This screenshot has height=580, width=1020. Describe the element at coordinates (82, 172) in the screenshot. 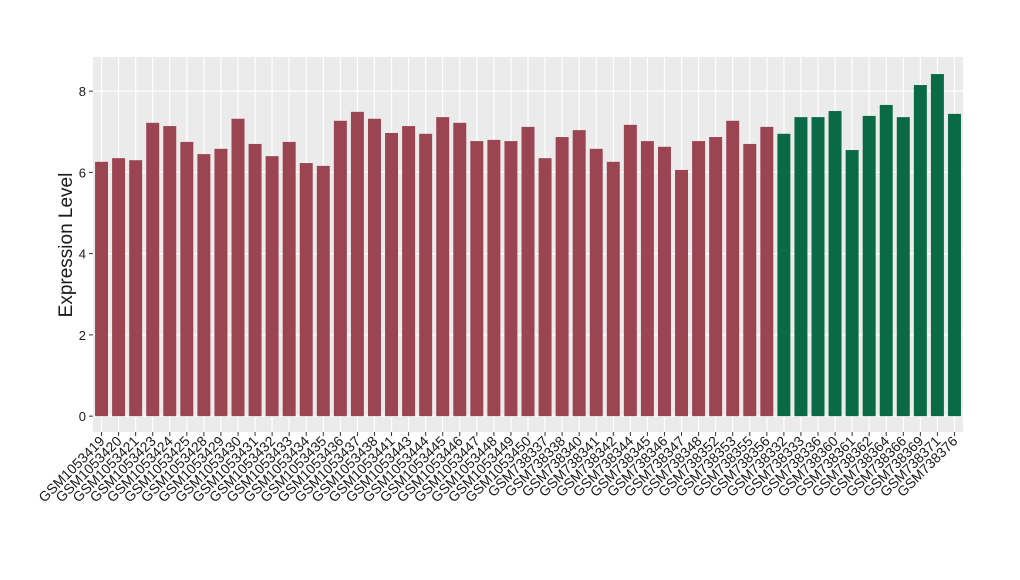

I see `y-tick-label: 6` at that location.